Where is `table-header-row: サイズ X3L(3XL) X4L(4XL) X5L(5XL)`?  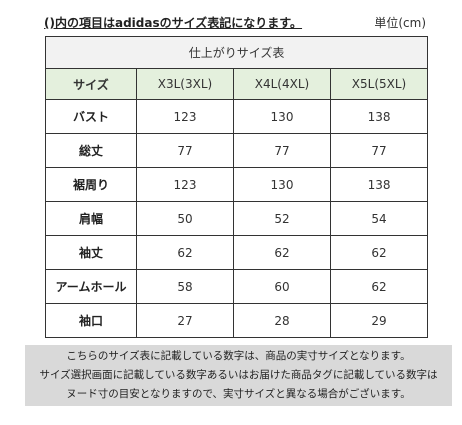
table-header-row: サイズ X3L(3XL) X4L(4XL) X5L(5XL) is located at coordinates (237, 84).